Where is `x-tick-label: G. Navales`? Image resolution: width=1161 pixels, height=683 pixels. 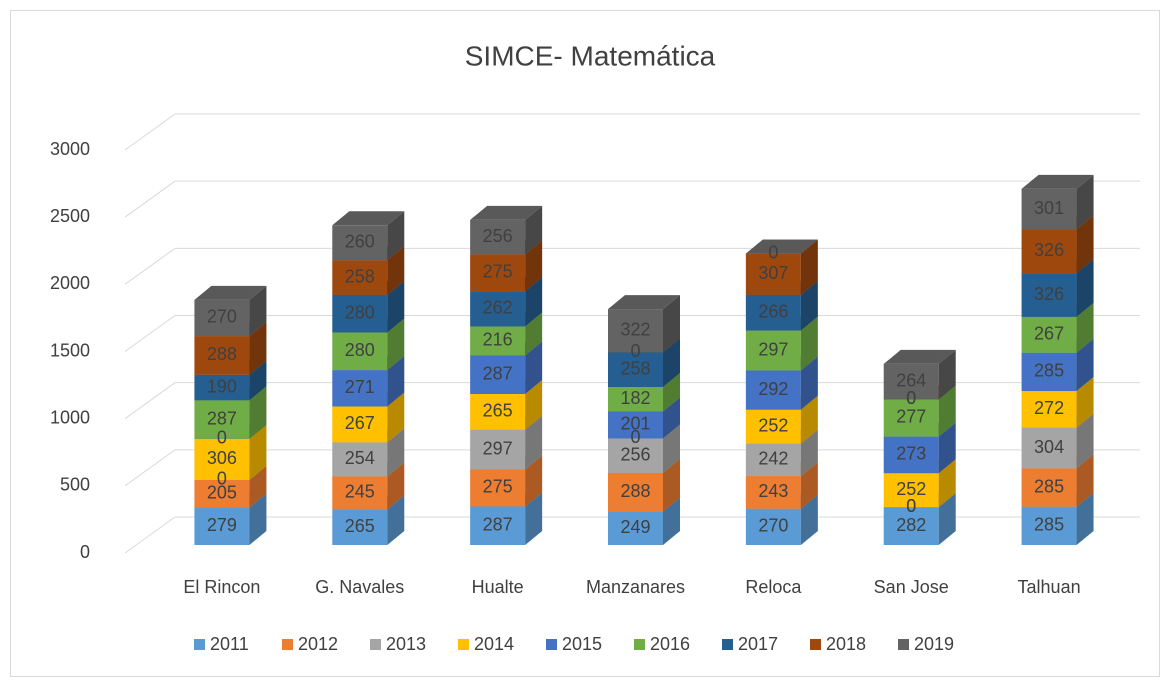
x-tick-label: G. Navales is located at coordinates (359, 587).